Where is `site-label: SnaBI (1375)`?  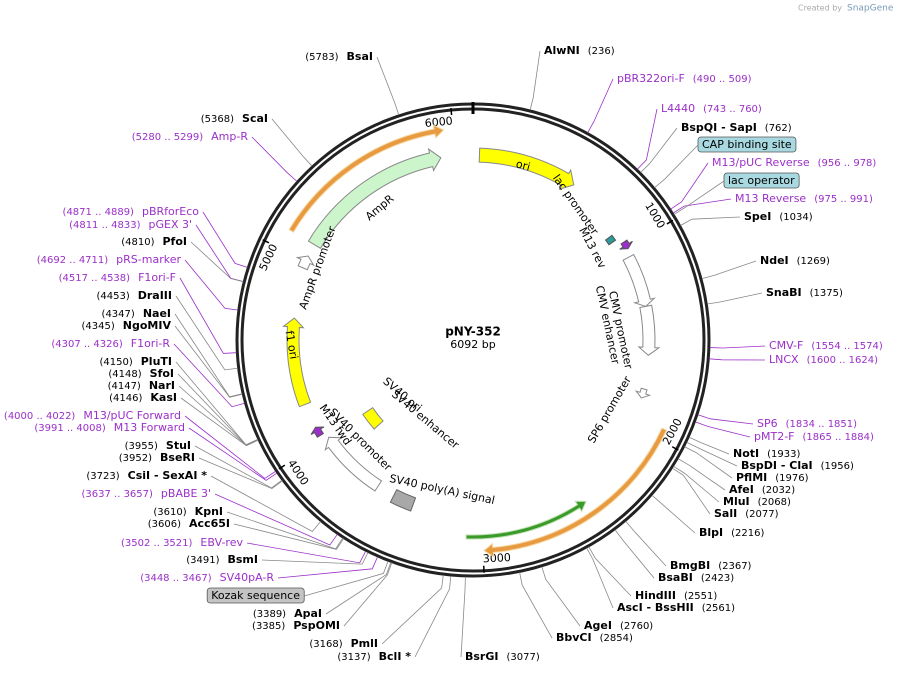
site-label: SnaBI (1375) is located at coordinates (804, 292).